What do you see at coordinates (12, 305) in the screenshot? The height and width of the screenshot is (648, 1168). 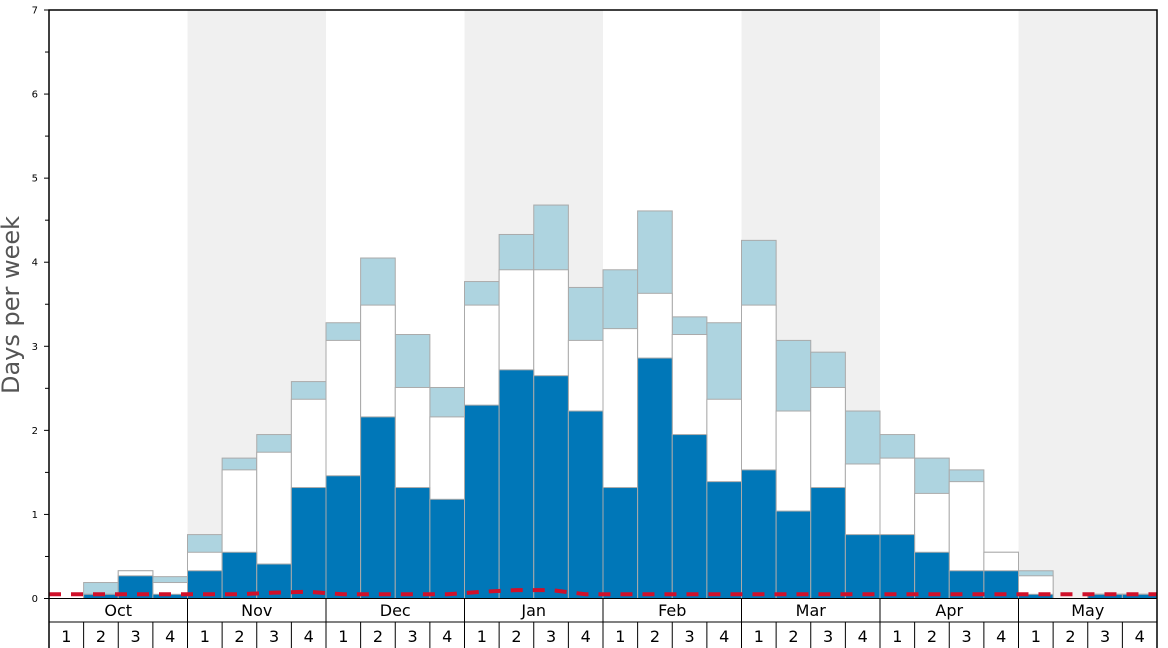 I see `y-axis-label: Days per week` at bounding box center [12, 305].